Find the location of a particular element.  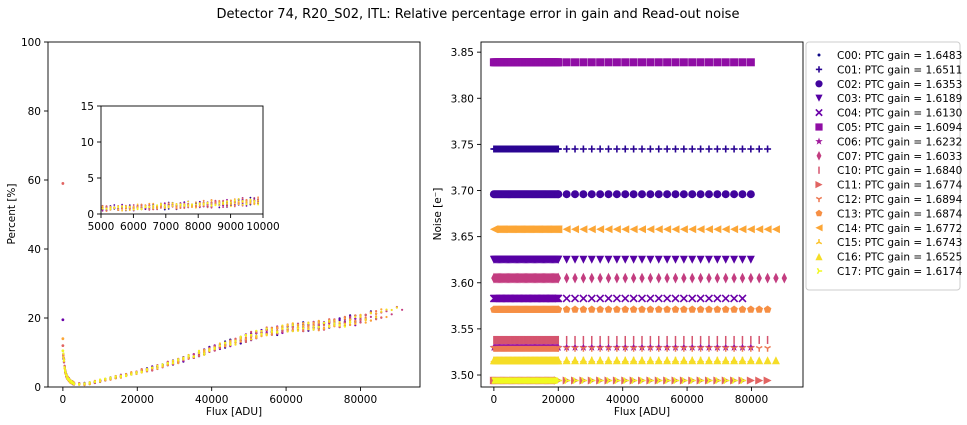

legend-label: C00: PTC gain = 1.6483 is located at coordinates (899, 56).